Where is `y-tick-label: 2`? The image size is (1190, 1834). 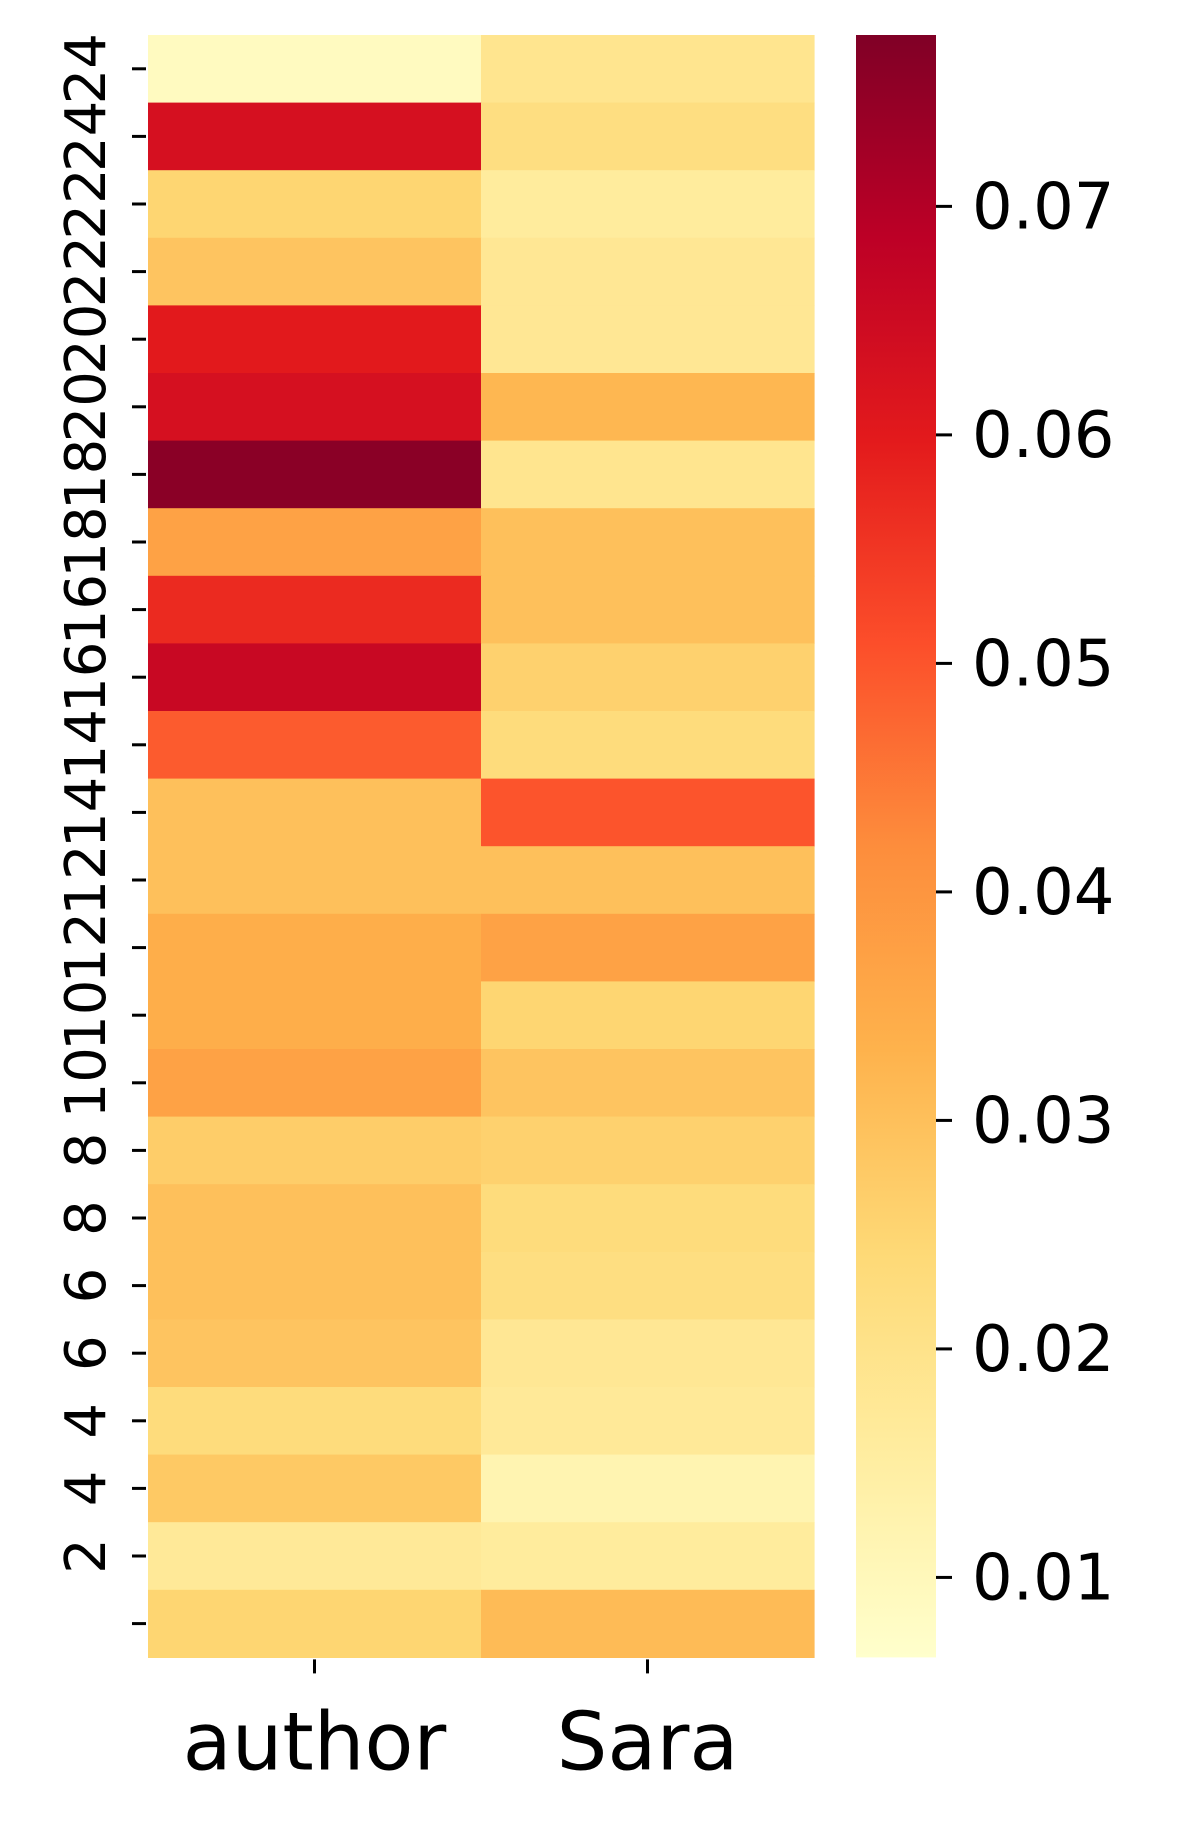 y-tick-label: 2 is located at coordinates (86, 1556).